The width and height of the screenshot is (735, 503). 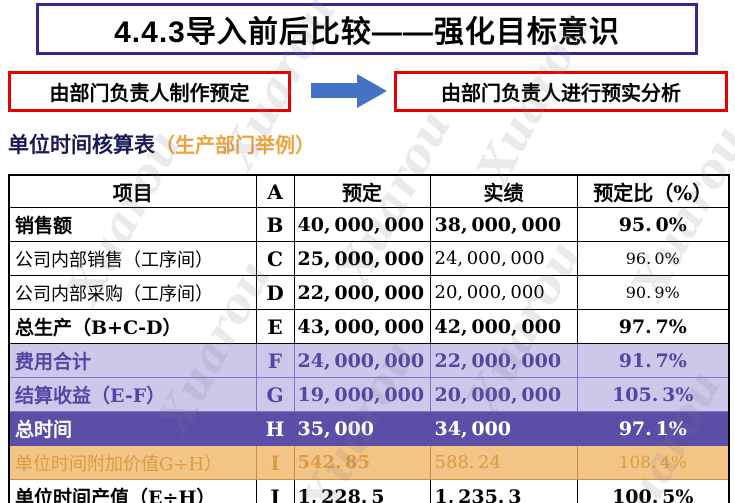 What do you see at coordinates (503, 258) in the screenshot?
I see `actual-cell: 24, 000, 000` at bounding box center [503, 258].